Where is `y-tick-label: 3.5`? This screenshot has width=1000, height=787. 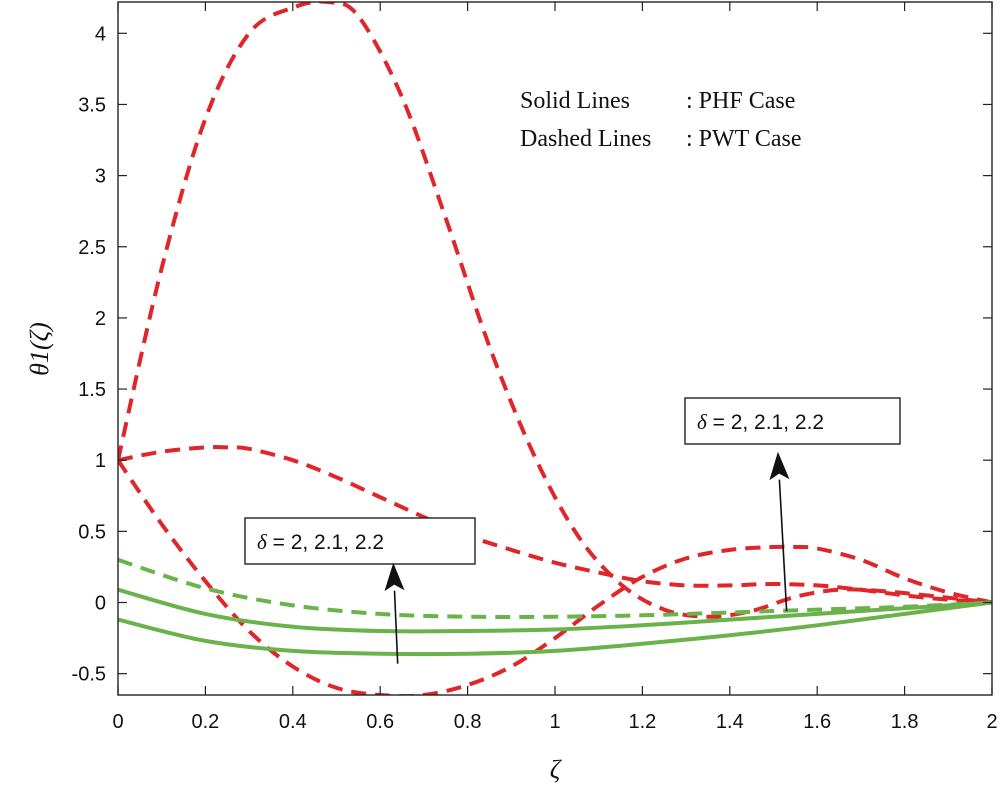 y-tick-label: 3.5 is located at coordinates (92, 105).